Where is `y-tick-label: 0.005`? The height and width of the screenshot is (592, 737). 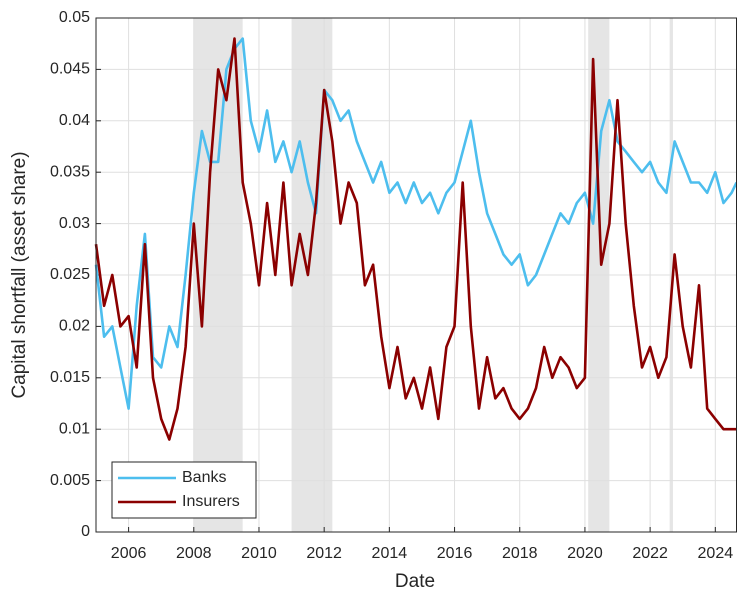 y-tick-label: 0.005 is located at coordinates (70, 480).